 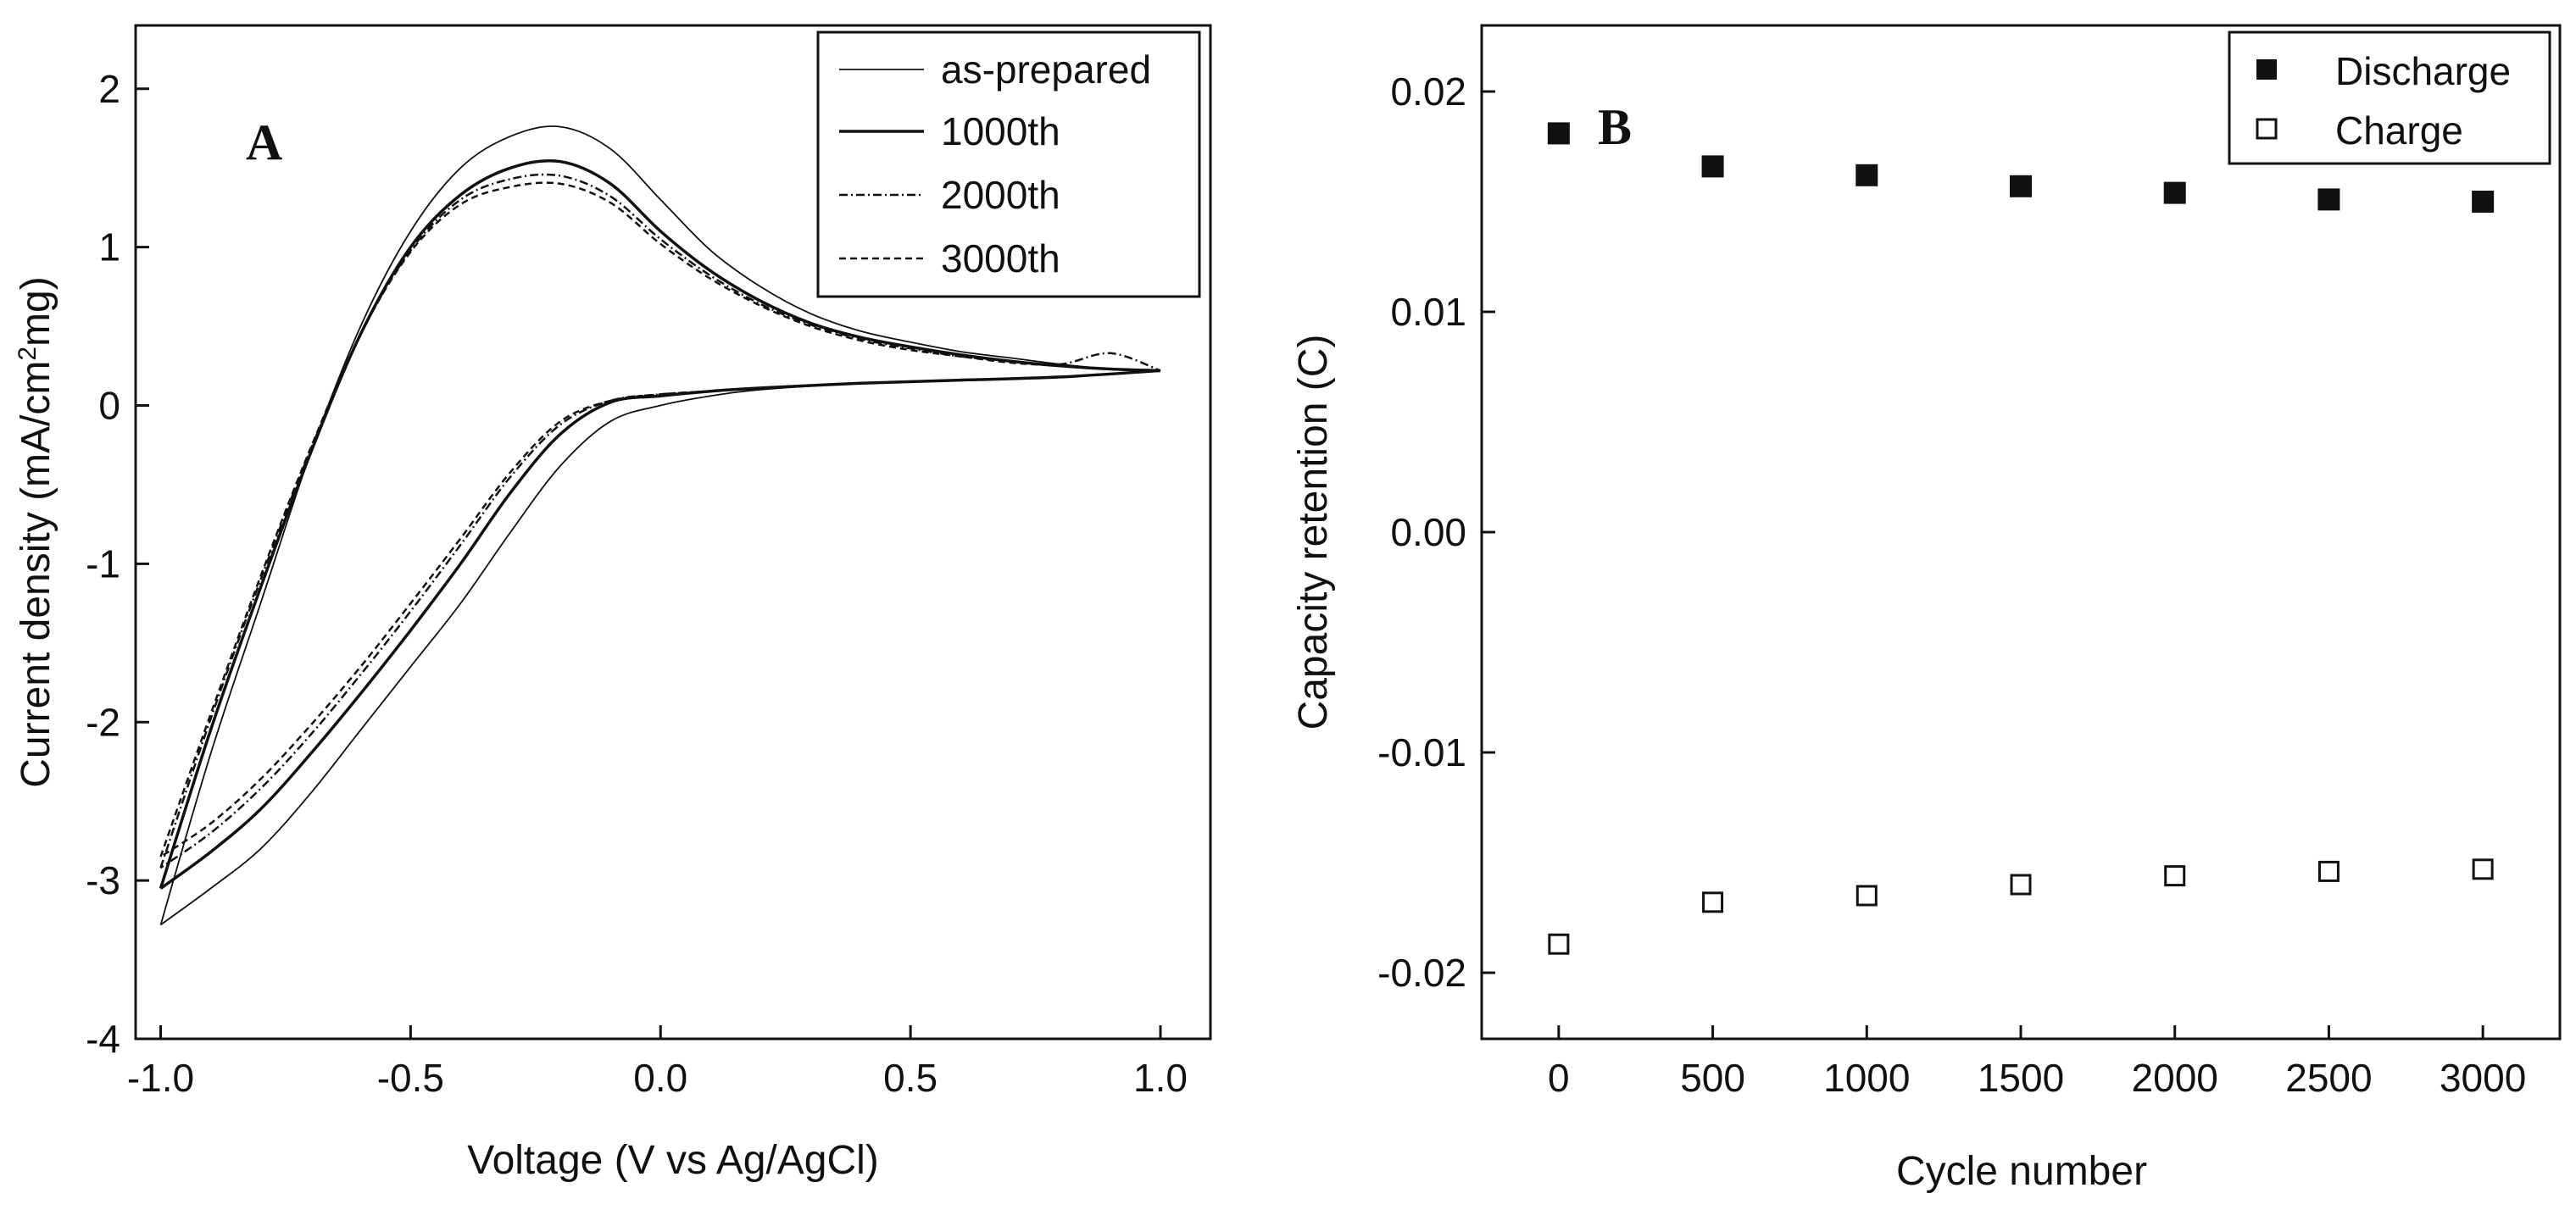 What do you see at coordinates (2266, 69) in the screenshot?
I see `legend-marker-discharge` at bounding box center [2266, 69].